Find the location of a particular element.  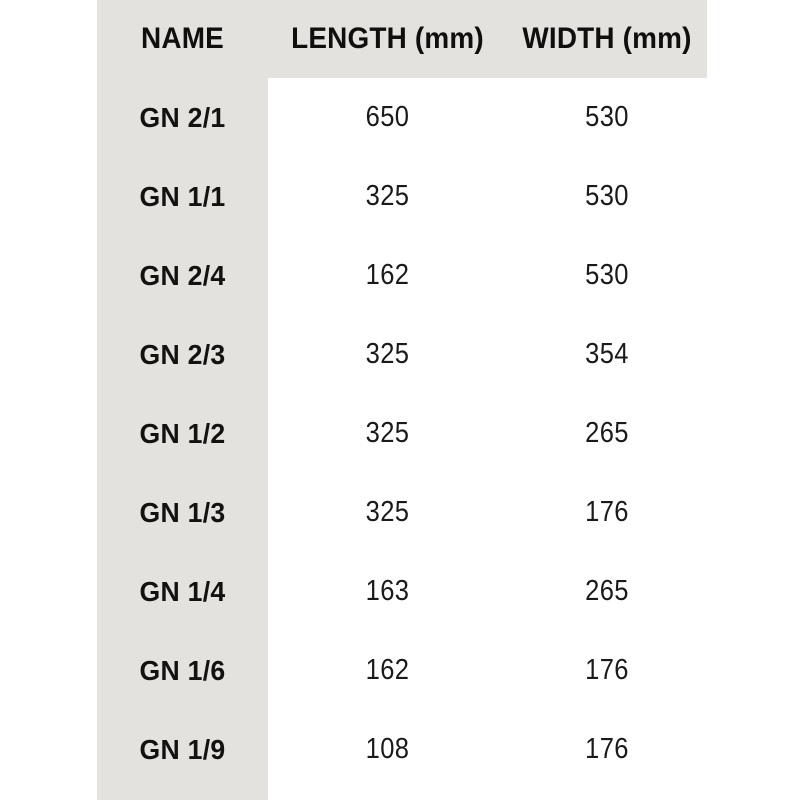

cell-name: GN 2/3 is located at coordinates (182, 354).